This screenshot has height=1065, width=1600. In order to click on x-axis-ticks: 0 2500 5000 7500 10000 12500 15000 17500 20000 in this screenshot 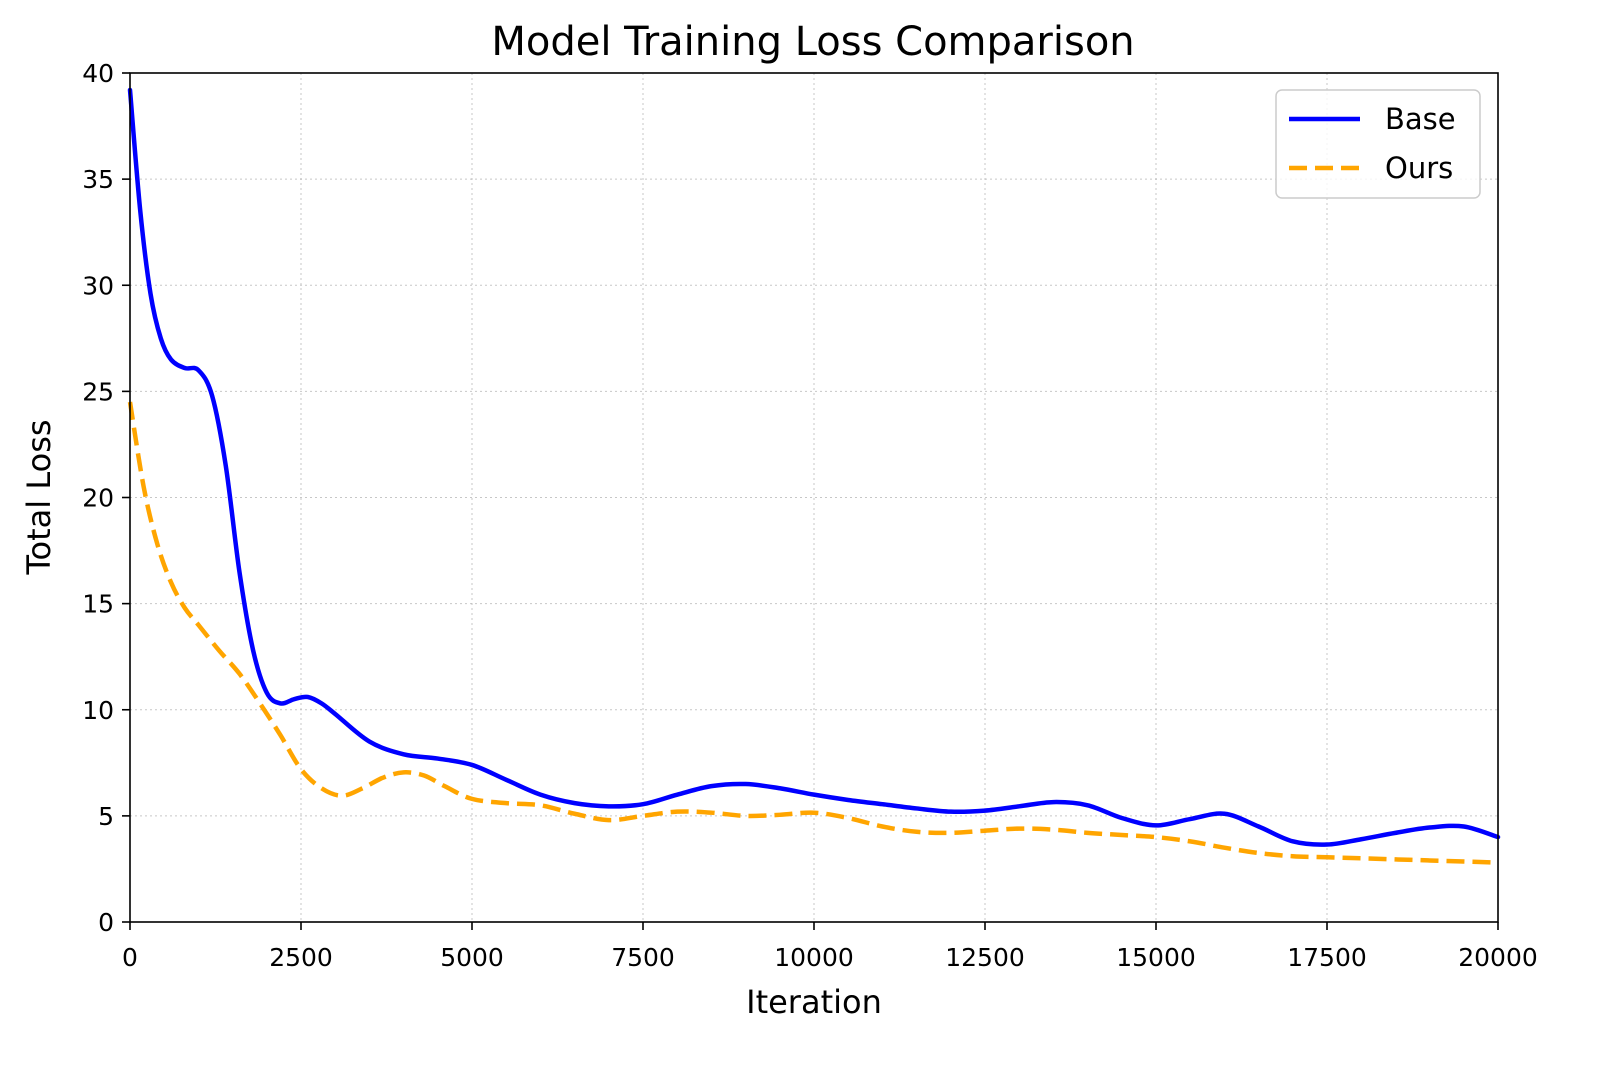, I will do `click(830, 947)`.